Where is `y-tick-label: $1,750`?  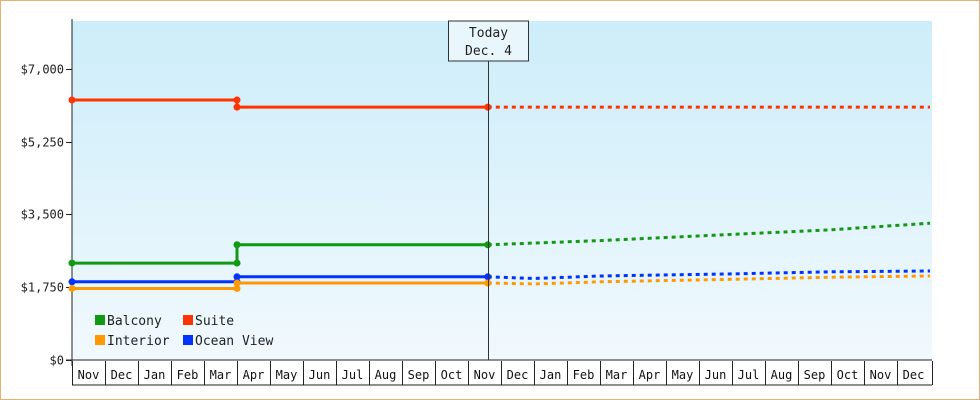 y-tick-label: $1,750 is located at coordinates (42, 288).